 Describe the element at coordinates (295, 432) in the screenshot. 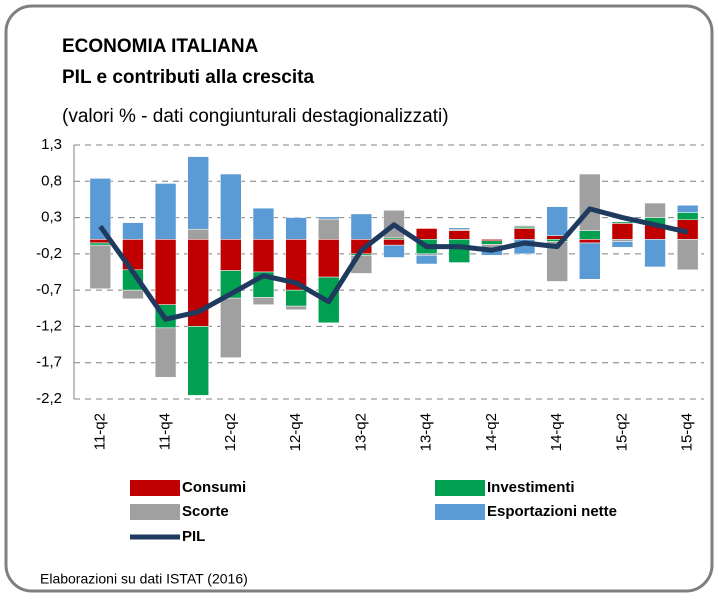

I see `x-tick-label: 12-q4` at that location.